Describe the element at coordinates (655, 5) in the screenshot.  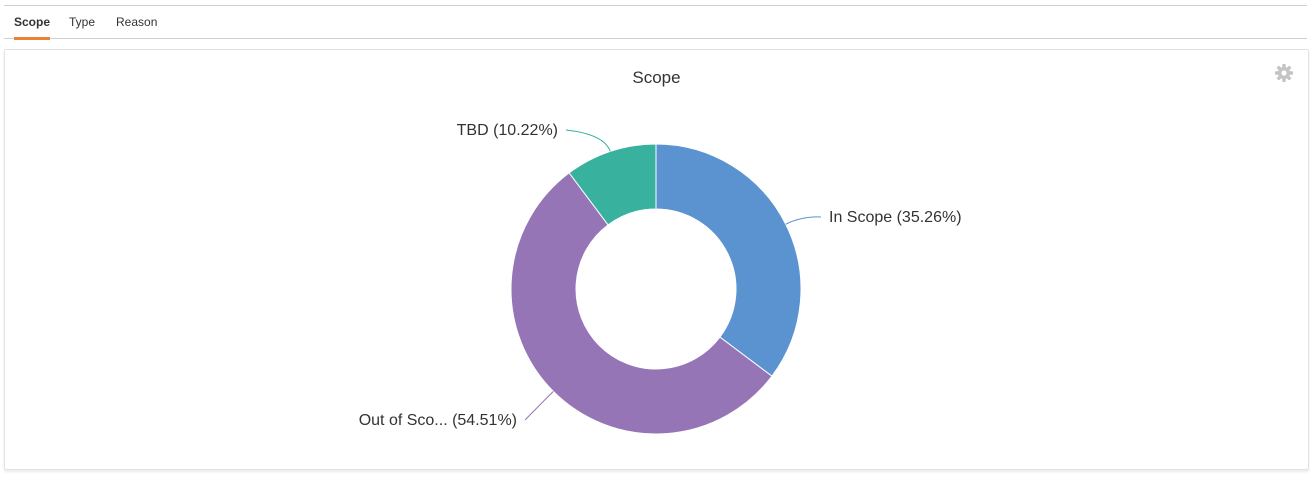
I see `top-divider` at that location.